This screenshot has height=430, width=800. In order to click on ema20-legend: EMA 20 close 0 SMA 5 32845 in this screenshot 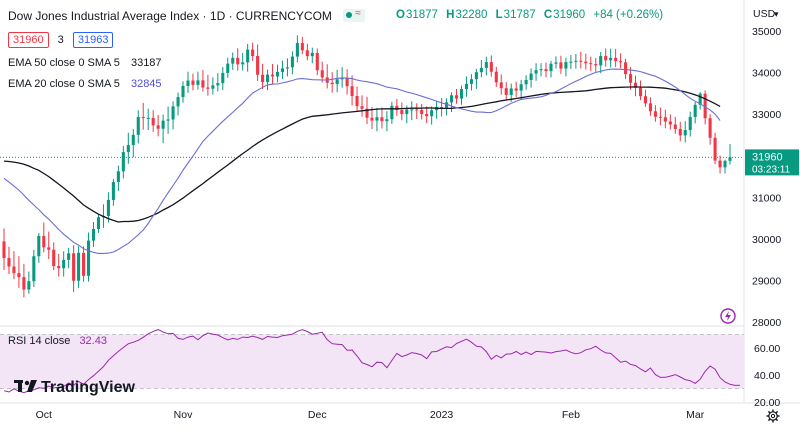, I will do `click(85, 84)`.